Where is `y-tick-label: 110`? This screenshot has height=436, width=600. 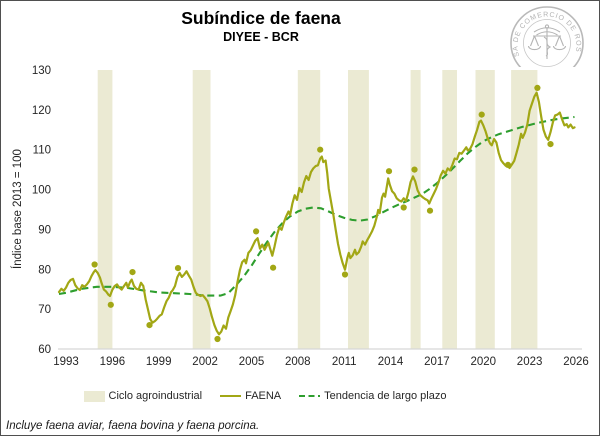 y-tick-label: 110 is located at coordinates (42, 151).